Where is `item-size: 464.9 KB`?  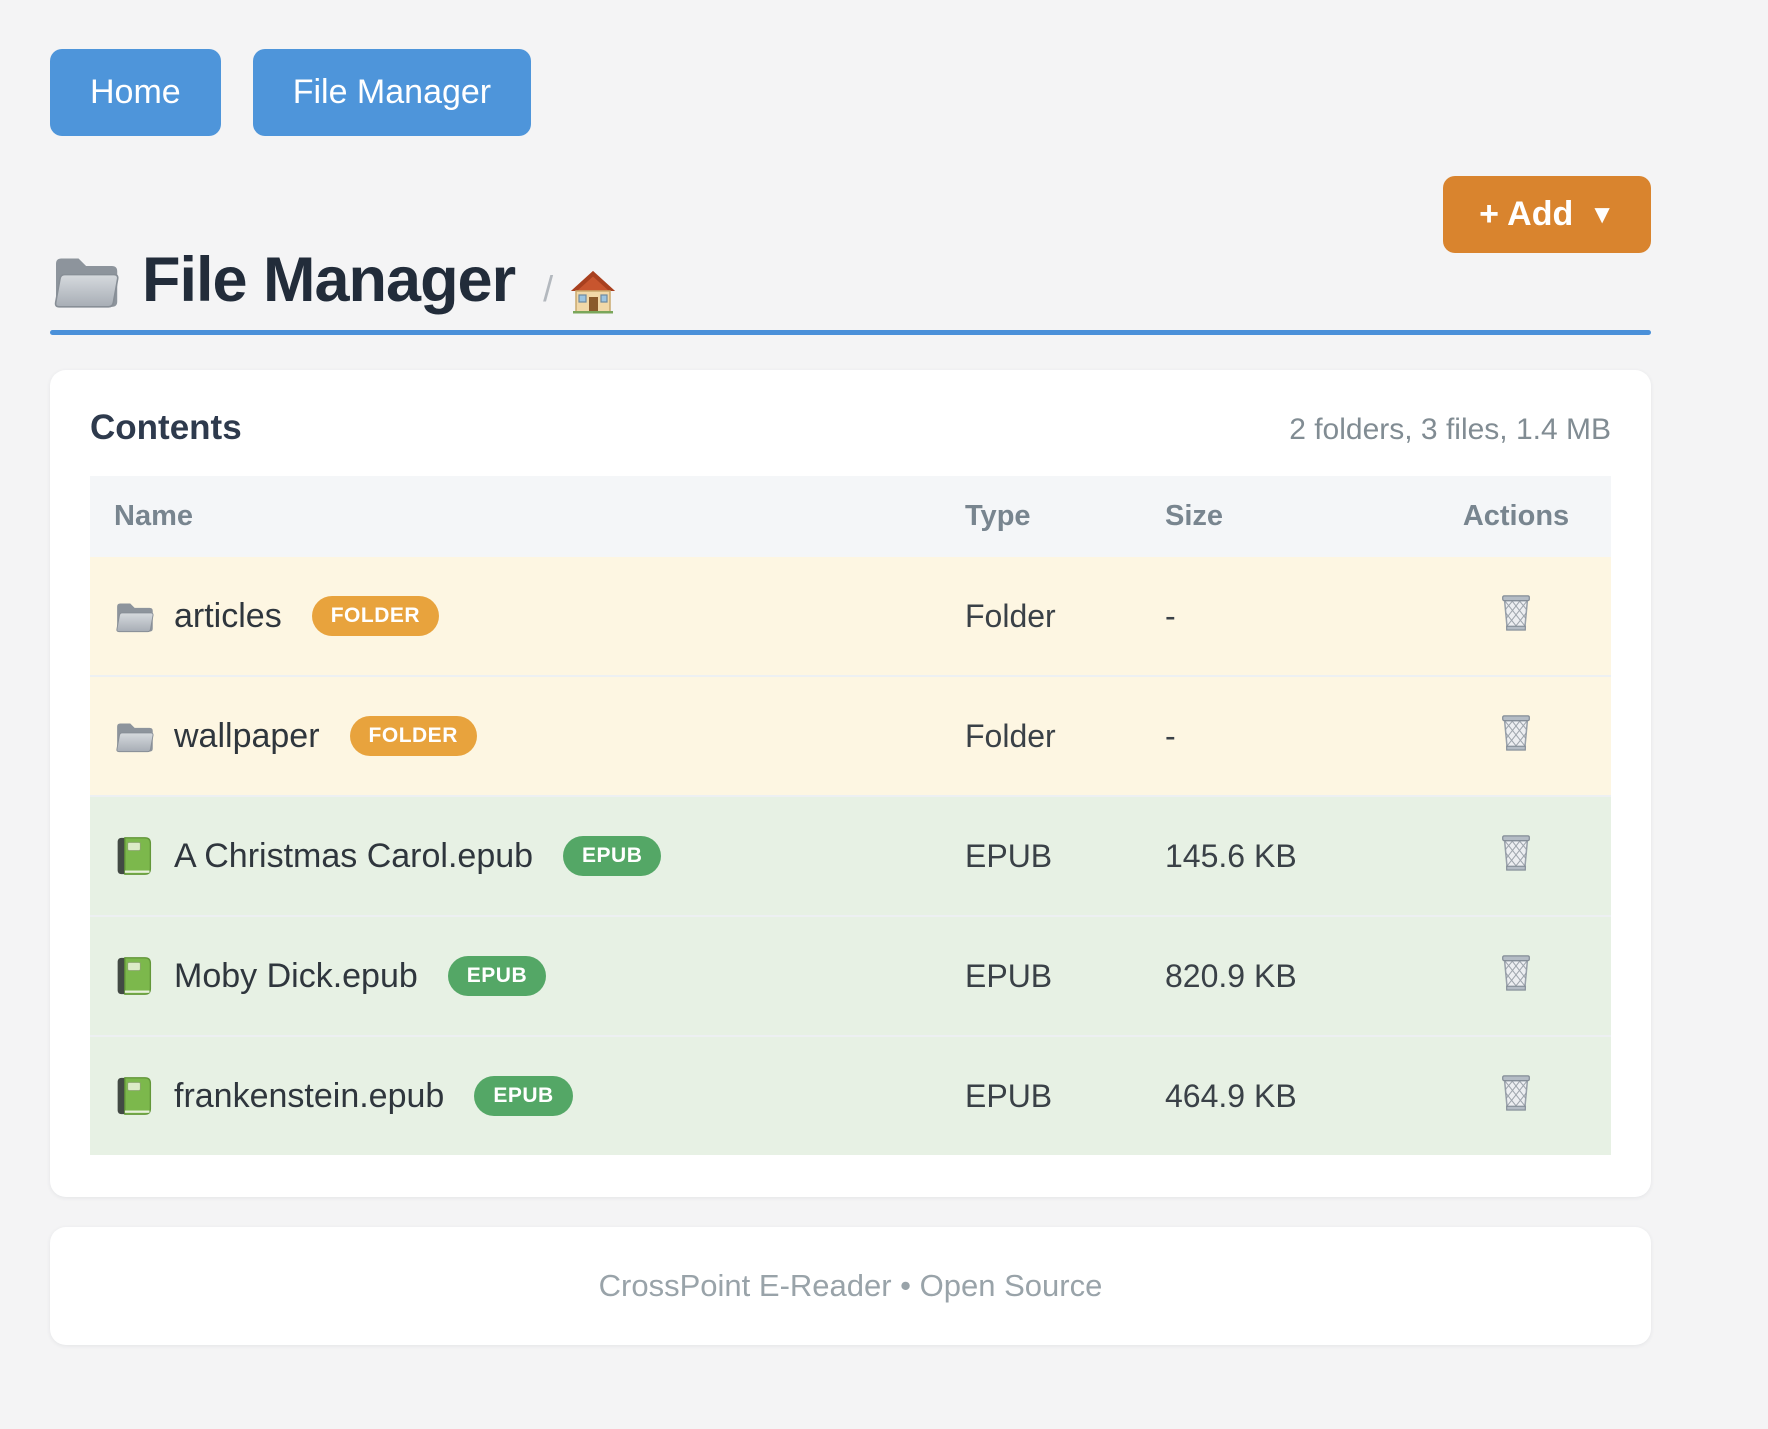 item-size: 464.9 KB is located at coordinates (1231, 1095).